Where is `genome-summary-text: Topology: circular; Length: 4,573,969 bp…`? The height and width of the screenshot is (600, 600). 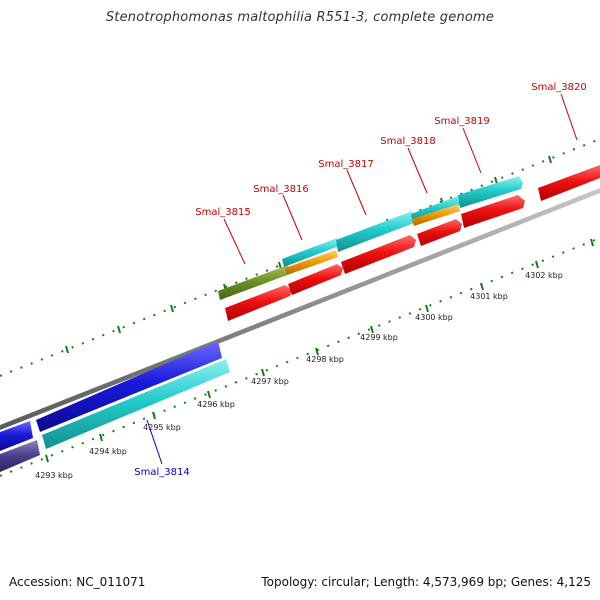 genome-summary-text: Topology: circular; Length: 4,573,969 bp… is located at coordinates (426, 582).